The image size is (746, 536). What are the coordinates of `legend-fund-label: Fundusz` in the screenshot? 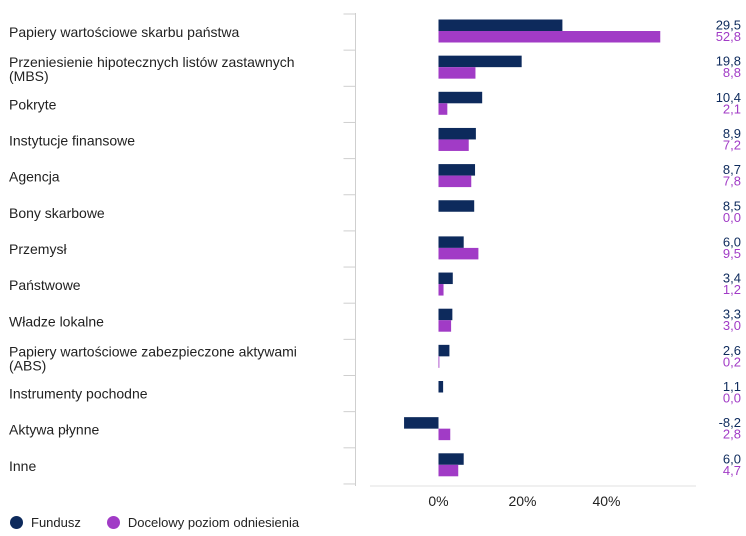 It's located at (56, 522).